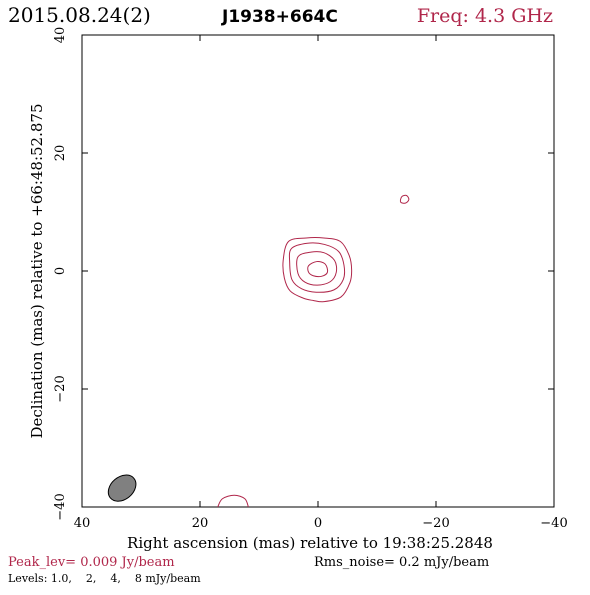 The width and height of the screenshot is (590, 595). I want to click on x-tick-label: −40, so click(553, 523).